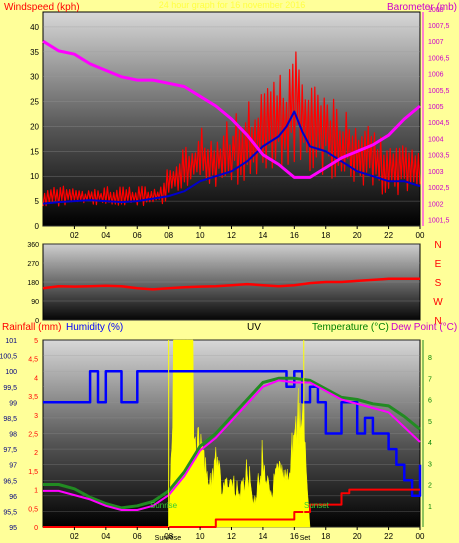 The width and height of the screenshot is (459, 543). What do you see at coordinates (436, 204) in the screenshot?
I see `baro-axis-tick-label: 1002` at bounding box center [436, 204].